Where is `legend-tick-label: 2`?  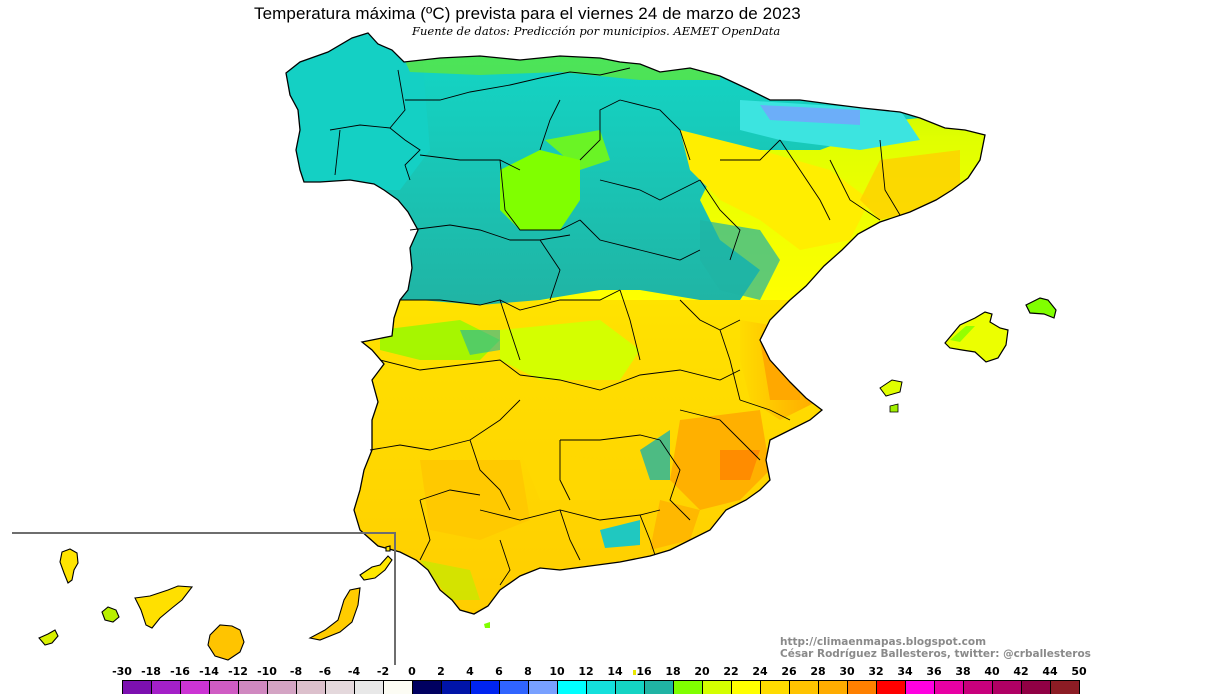
legend-tick-label: 2 is located at coordinates (441, 671).